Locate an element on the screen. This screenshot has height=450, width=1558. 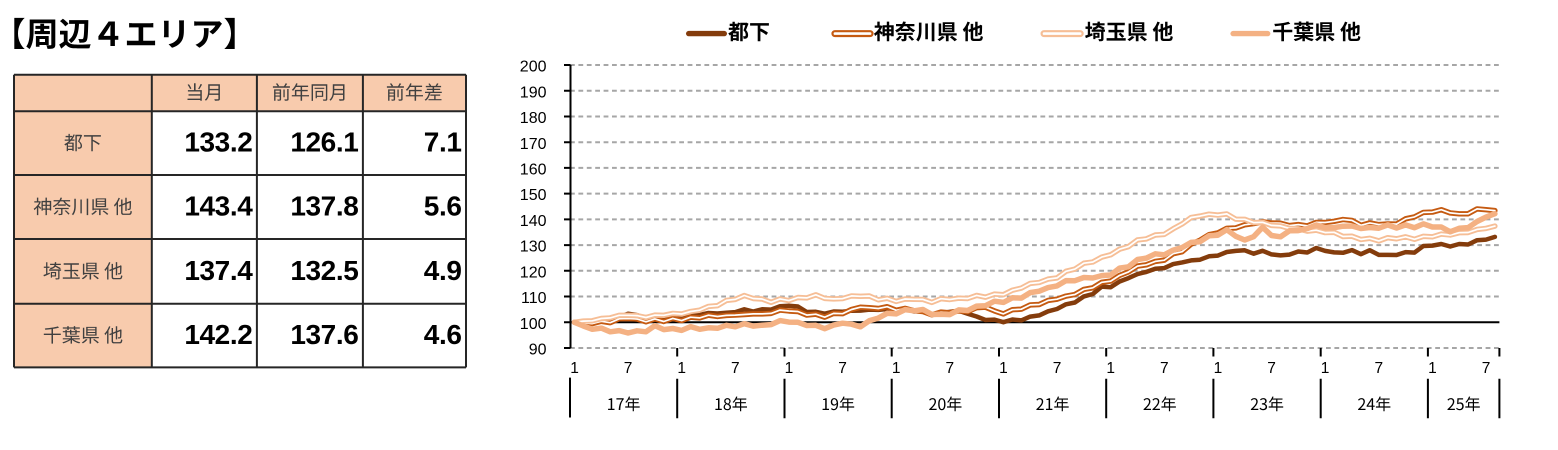
svg-text: 190 is located at coordinates (533, 92).